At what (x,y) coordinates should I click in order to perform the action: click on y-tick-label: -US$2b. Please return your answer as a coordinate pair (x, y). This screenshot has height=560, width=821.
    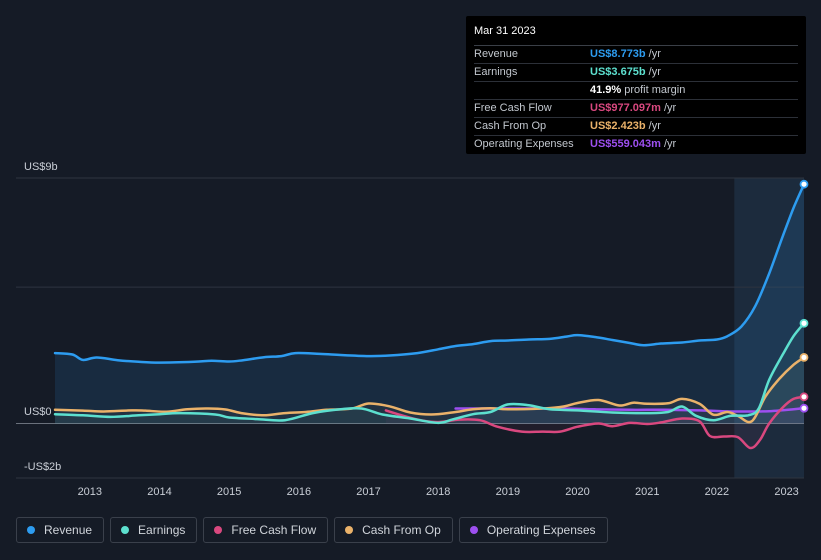
    Looking at the image, I should click on (42, 467).